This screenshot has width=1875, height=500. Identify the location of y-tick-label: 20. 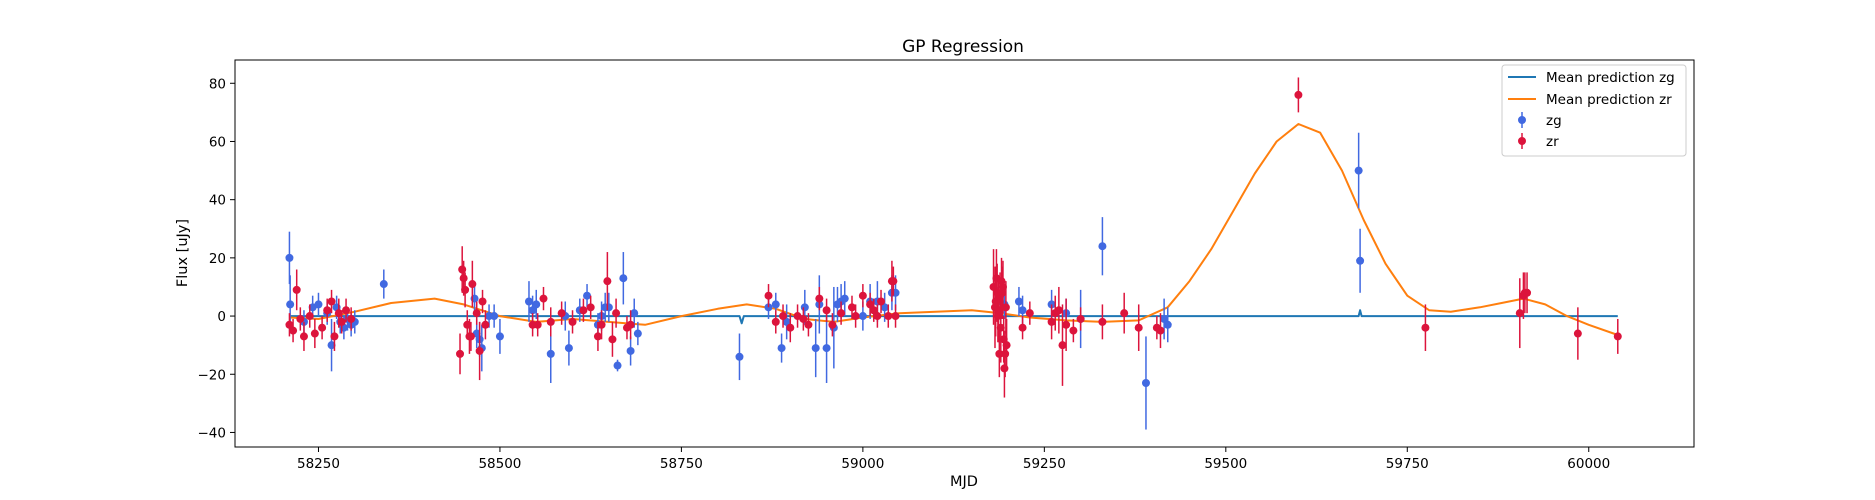
(217, 259).